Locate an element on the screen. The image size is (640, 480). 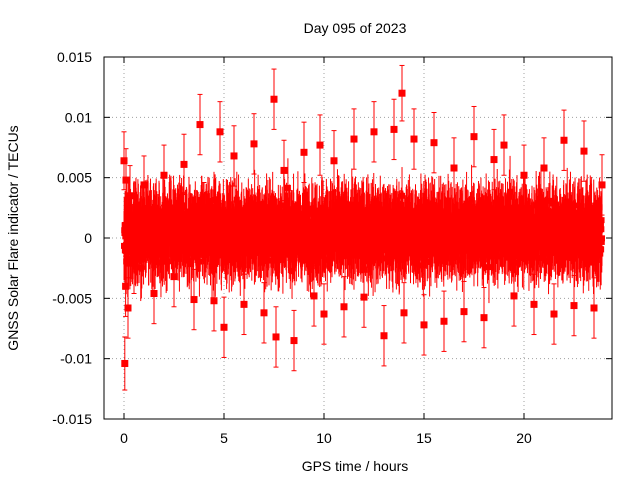
y-axis-label: GNSS Solar Flare indicator / TECUs is located at coordinates (13, 237).